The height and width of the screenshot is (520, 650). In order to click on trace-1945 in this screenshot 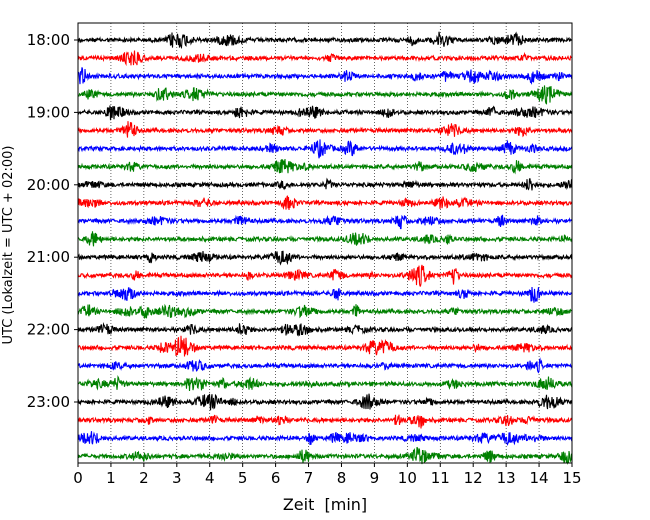, I will do `click(325, 166)`.